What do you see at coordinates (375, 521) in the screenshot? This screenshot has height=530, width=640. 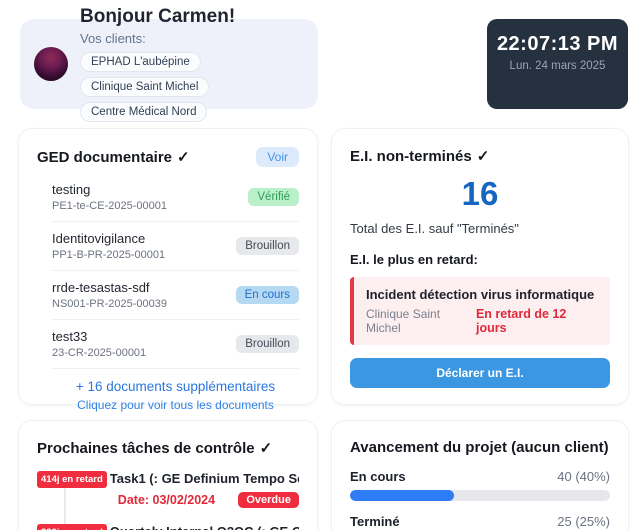 I see `progress-label: Terminé` at bounding box center [375, 521].